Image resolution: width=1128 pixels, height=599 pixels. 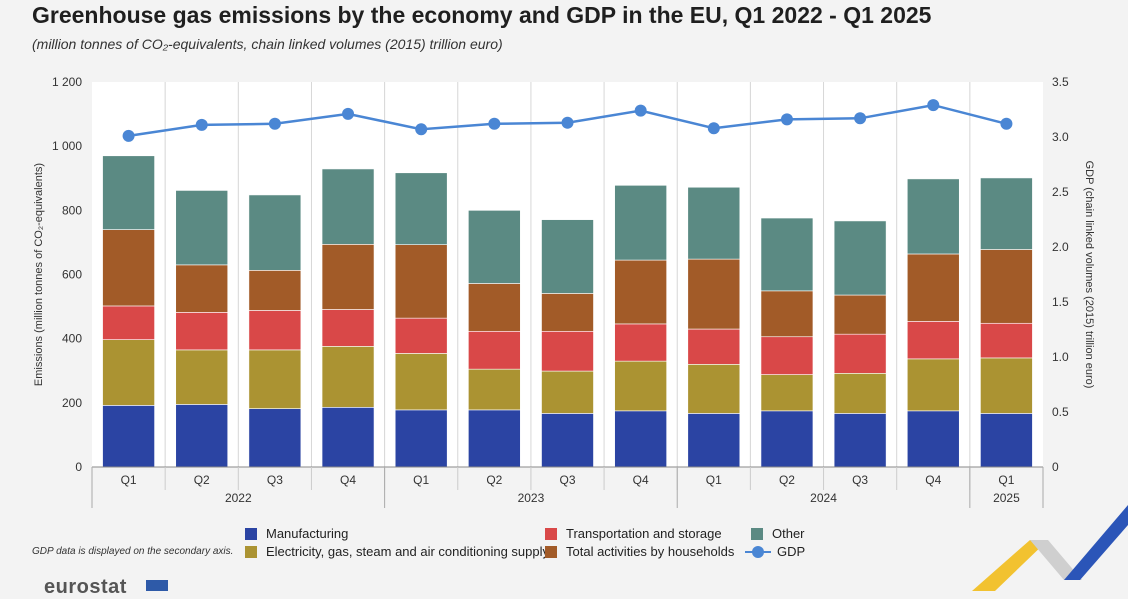 I want to click on legend-manufacturing: Manufacturing, so click(x=296, y=533).